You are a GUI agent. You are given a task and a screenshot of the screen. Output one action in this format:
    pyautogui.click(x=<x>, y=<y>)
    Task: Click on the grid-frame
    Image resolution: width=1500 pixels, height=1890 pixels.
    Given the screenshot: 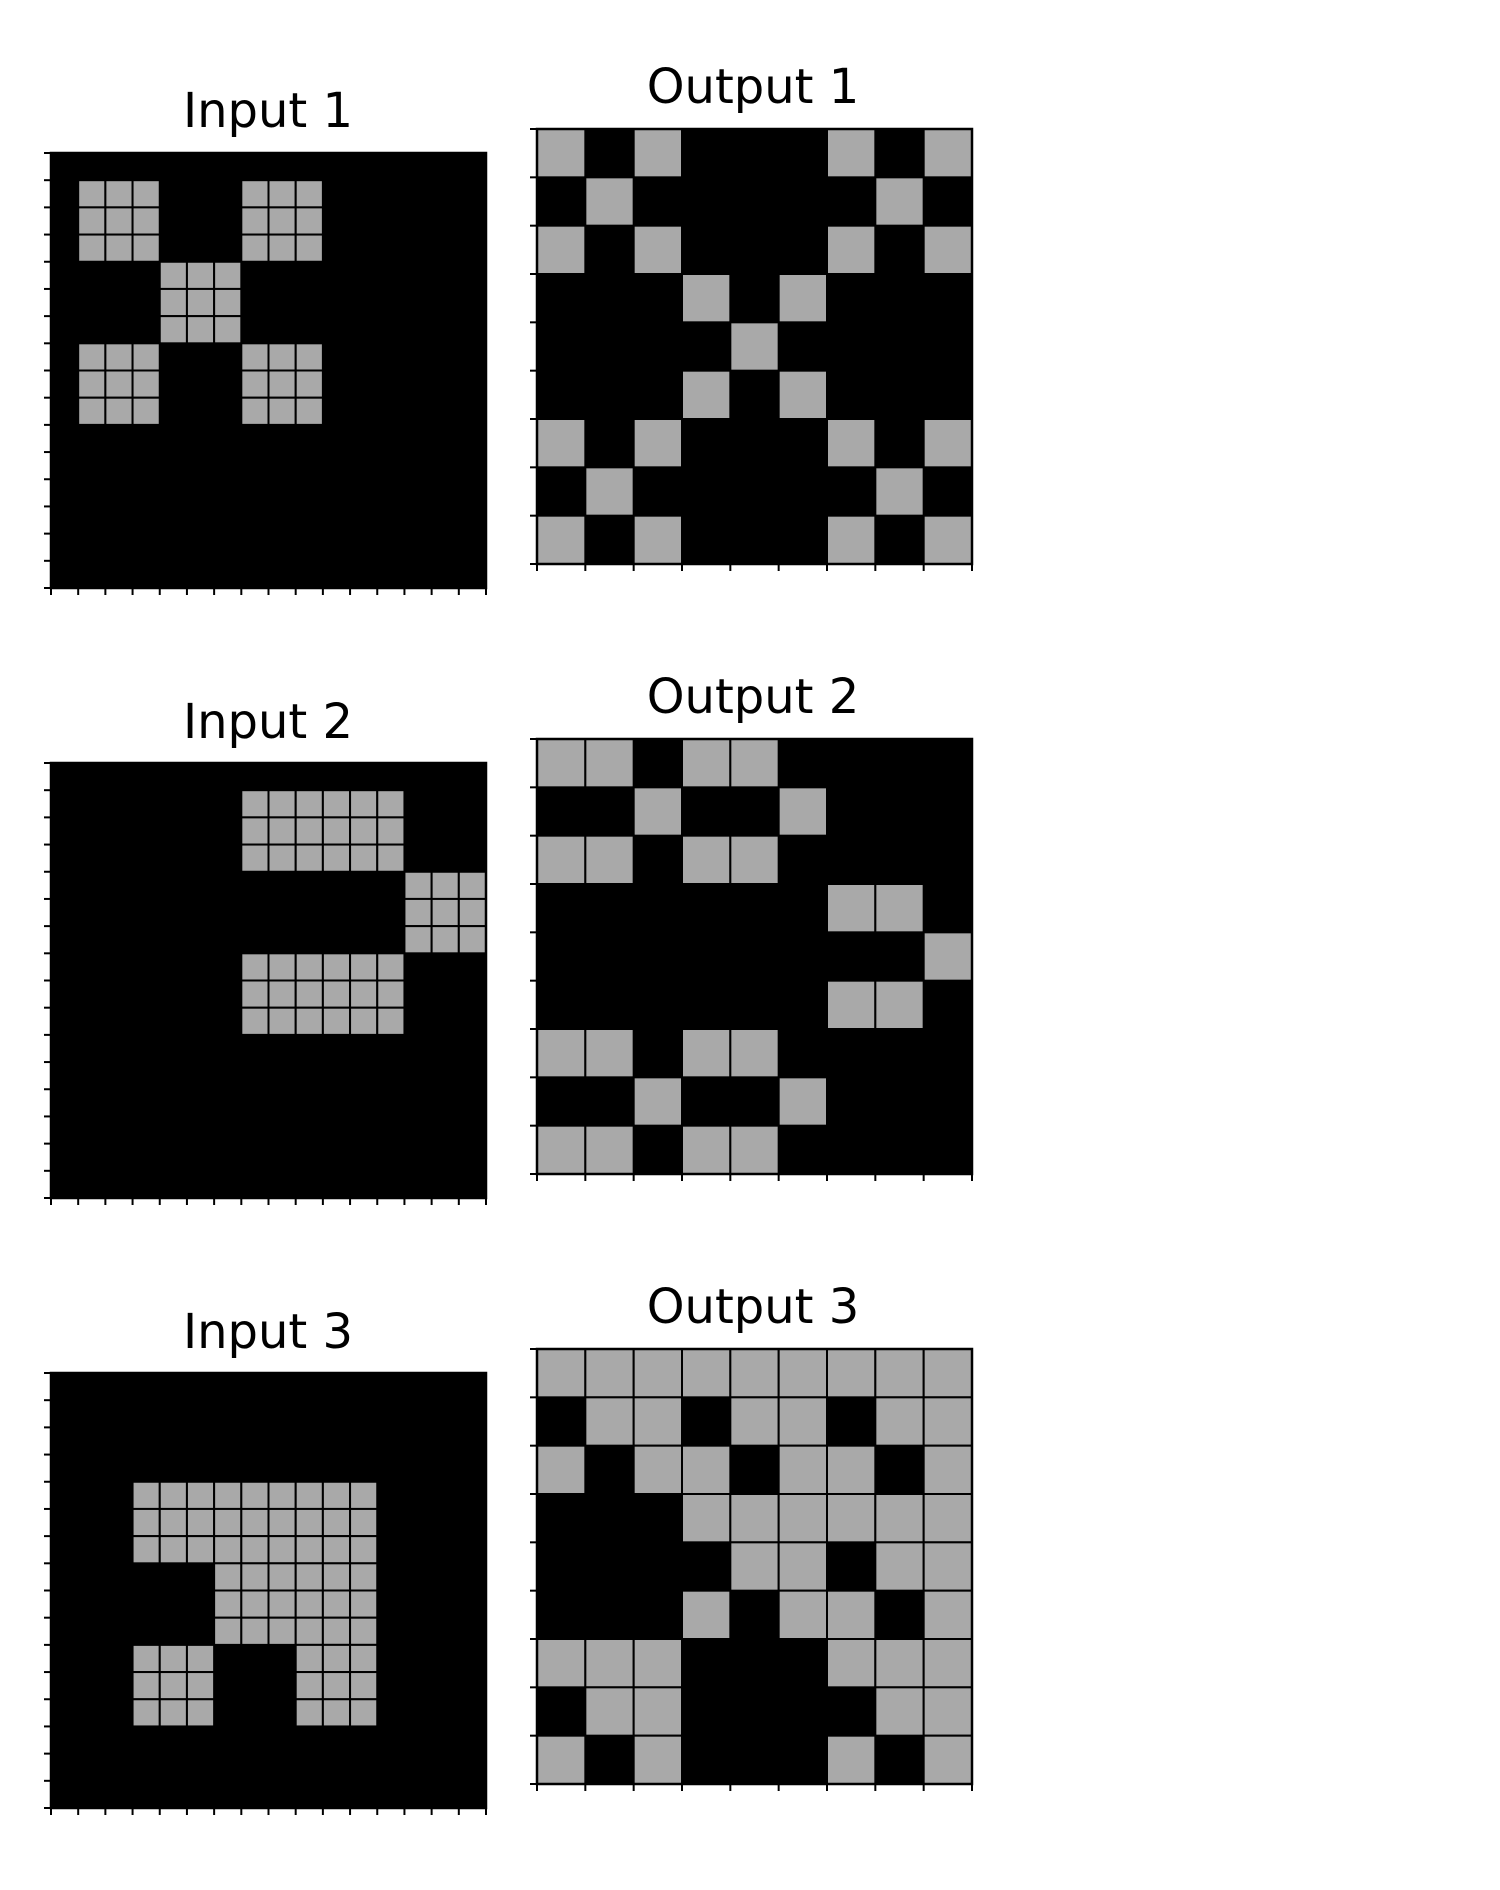 What is the action you would take?
    pyautogui.click(x=754, y=956)
    